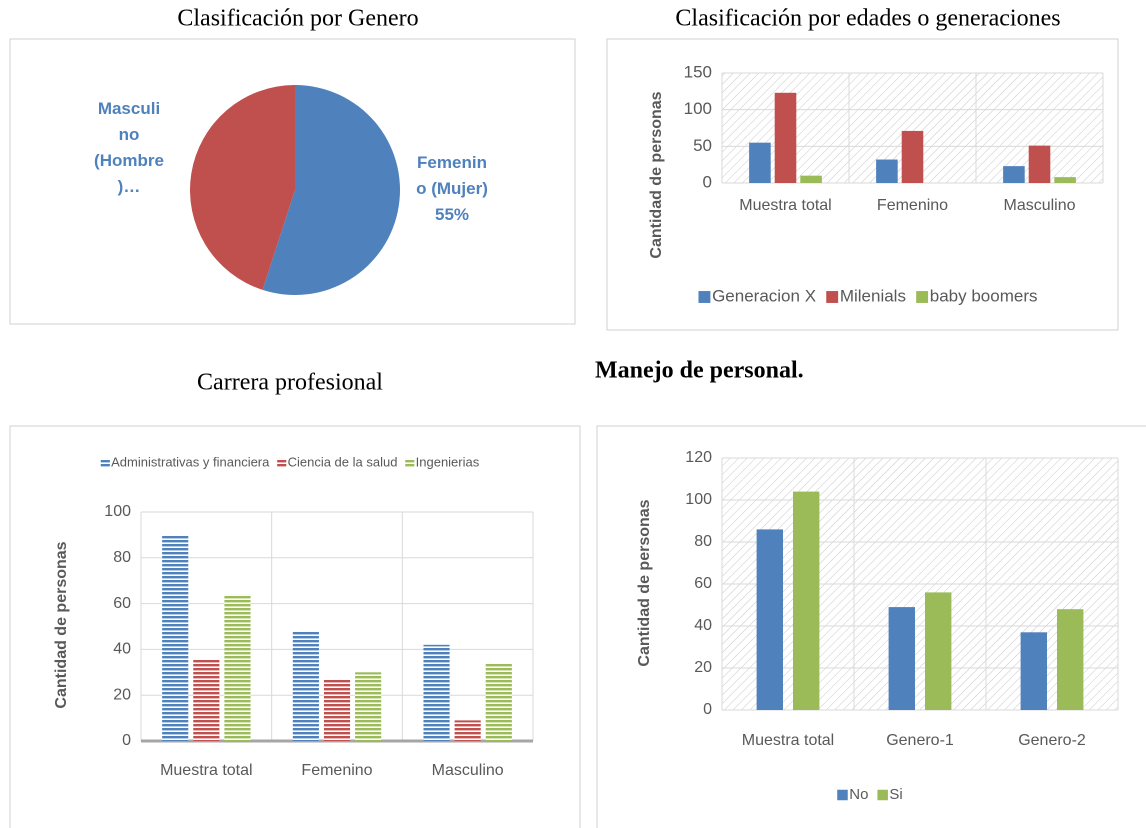  I want to click on legend: Generacion X Milenials baby boomers, so click(868, 295).